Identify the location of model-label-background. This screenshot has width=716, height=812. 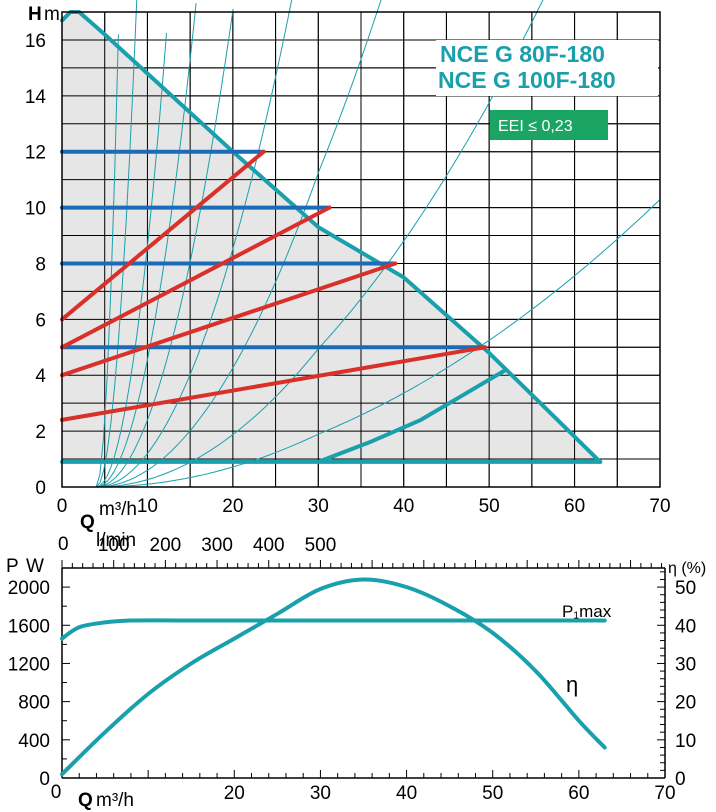
(547, 68).